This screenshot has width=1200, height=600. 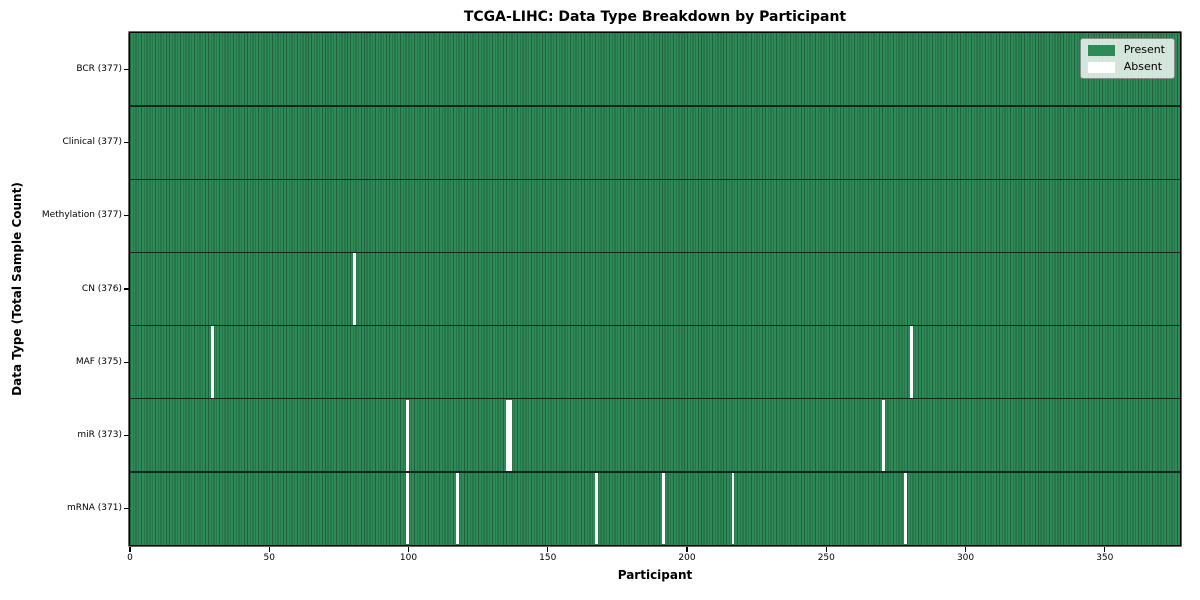 I want to click on legend-entry-present: Present, so click(x=1126, y=49).